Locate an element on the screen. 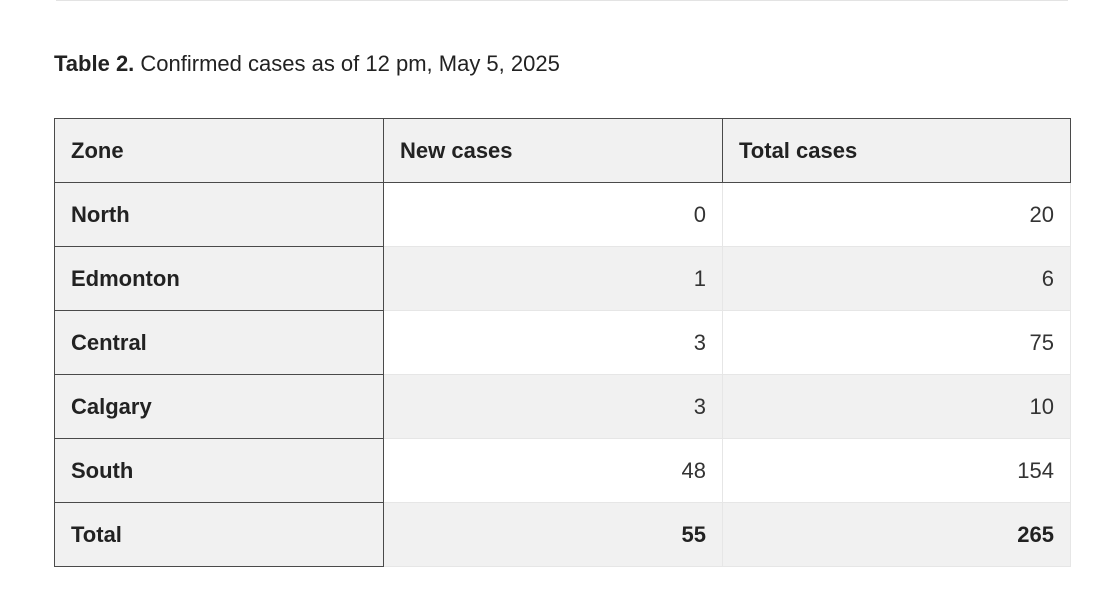 This screenshot has height=592, width=1108. table-row: Calgary 3 10 is located at coordinates (562, 406).